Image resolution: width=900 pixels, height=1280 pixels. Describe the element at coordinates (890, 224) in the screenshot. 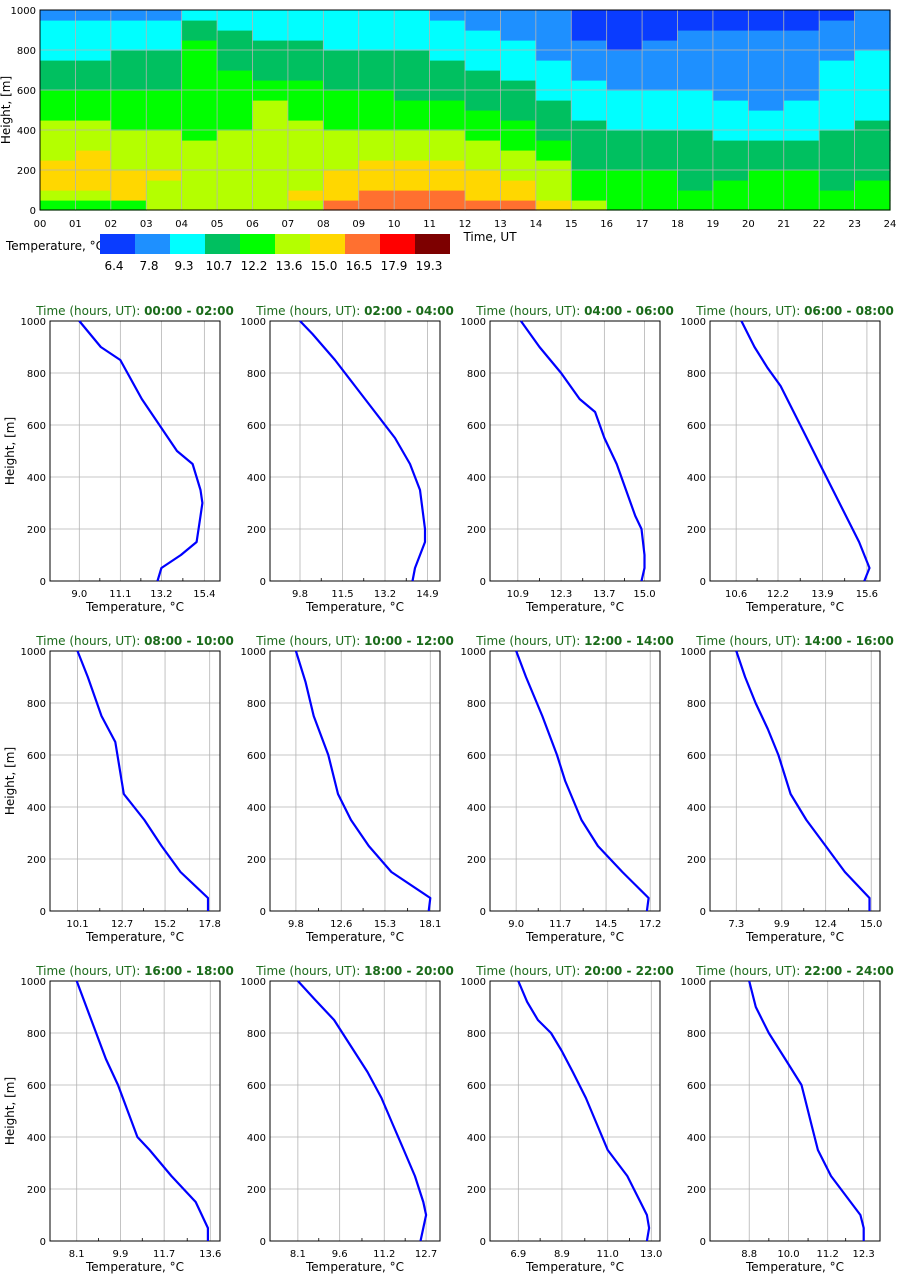

I see `heatmap-xtick-label: 24` at that location.